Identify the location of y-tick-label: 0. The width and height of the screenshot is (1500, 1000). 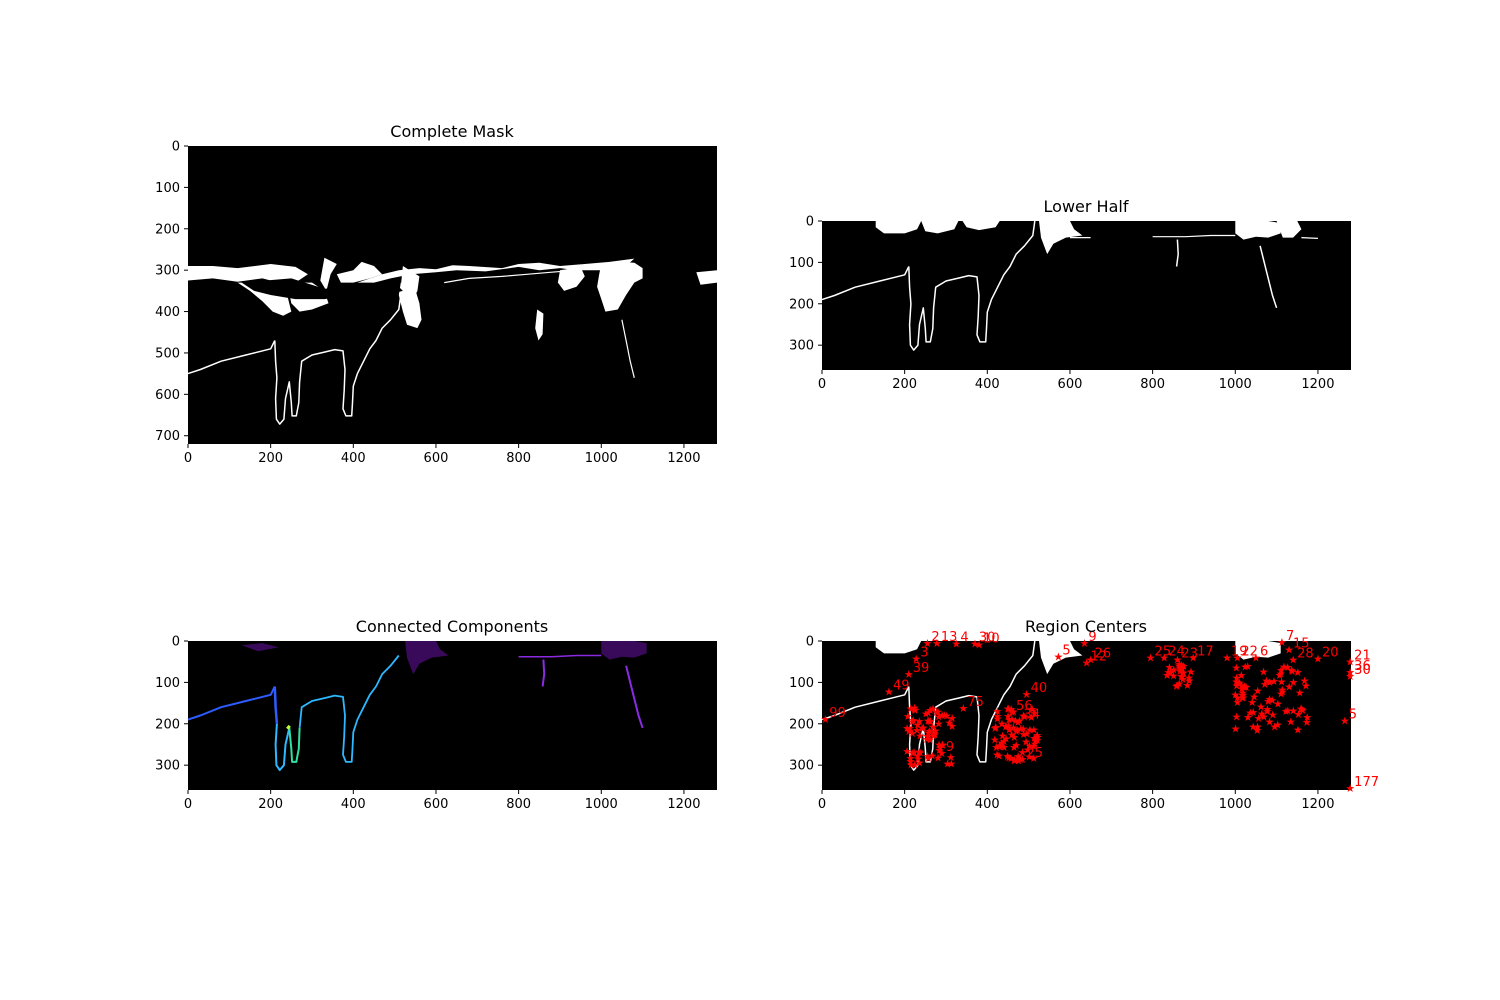
(810, 222).